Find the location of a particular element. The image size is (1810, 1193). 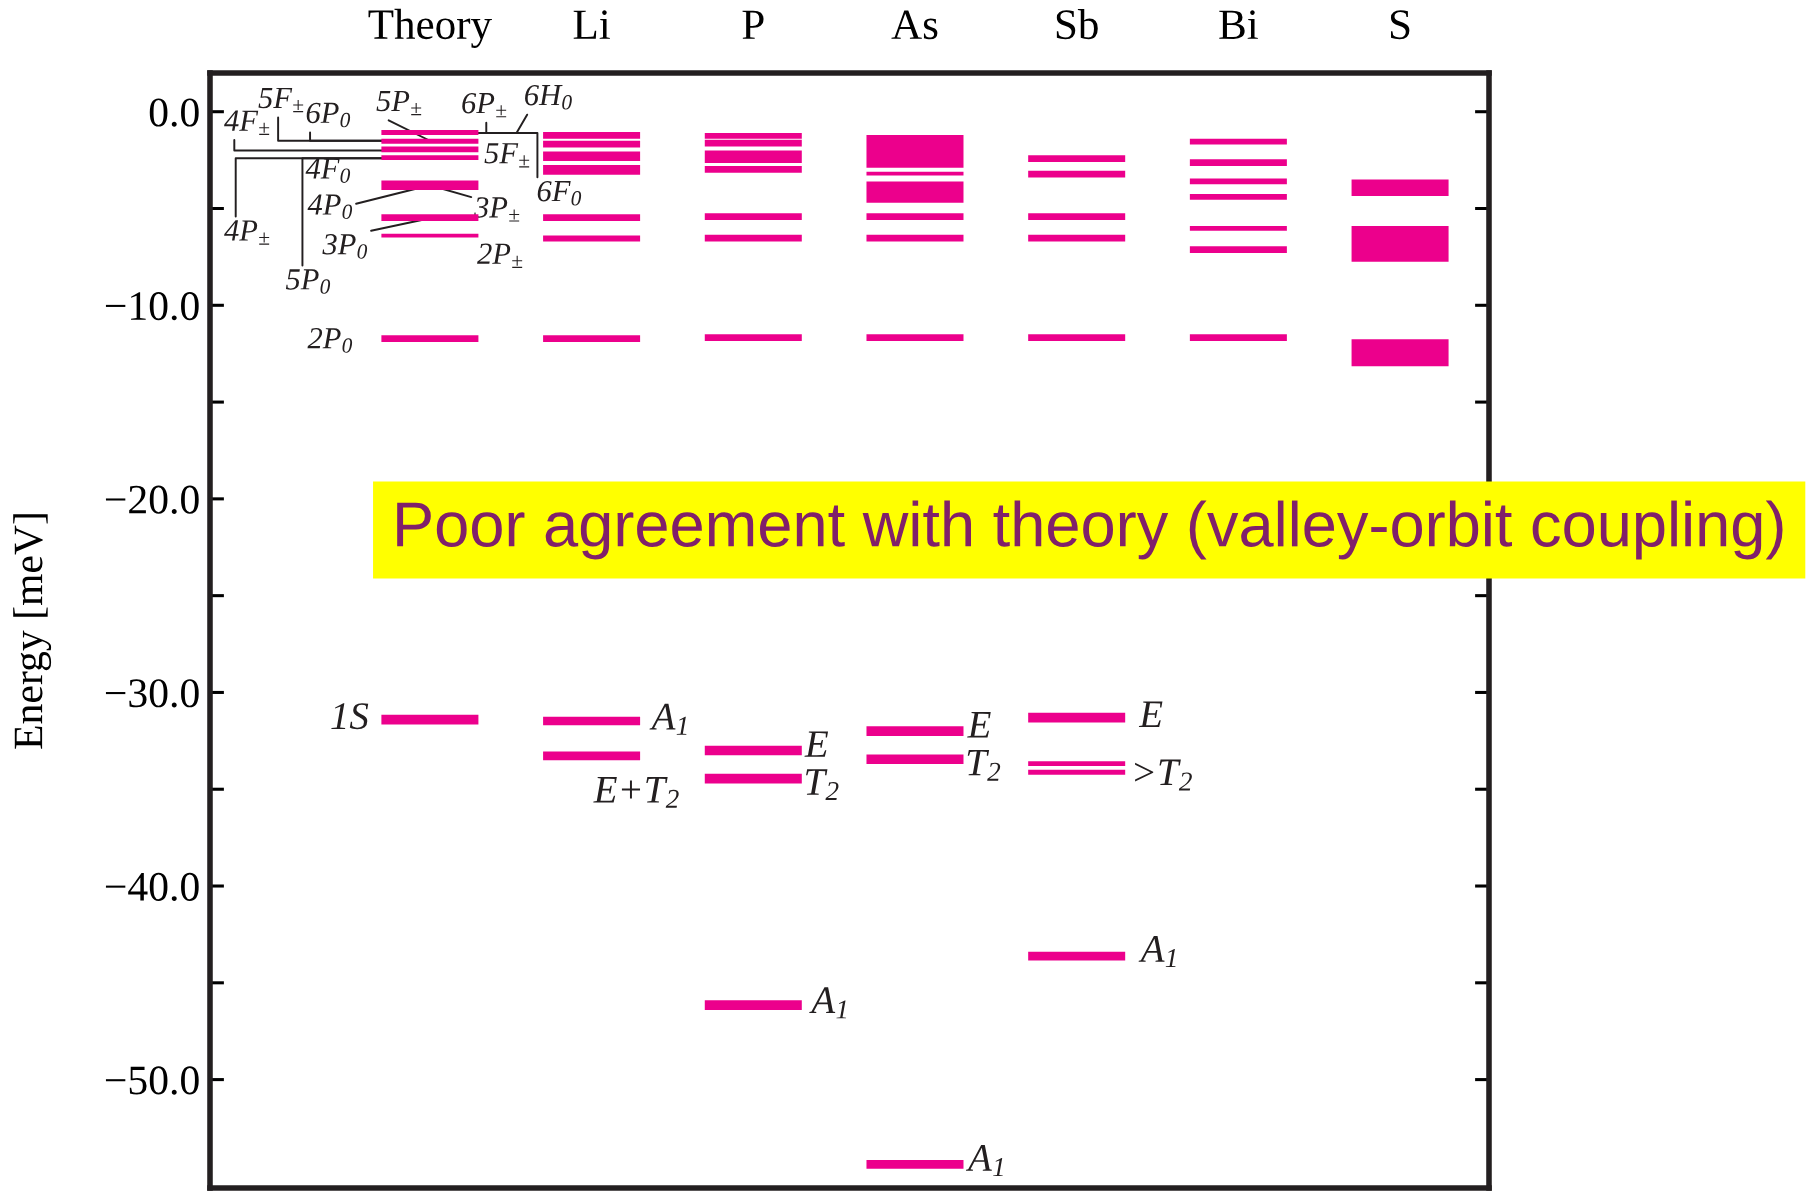

x-tick-label: S is located at coordinates (1400, 25).